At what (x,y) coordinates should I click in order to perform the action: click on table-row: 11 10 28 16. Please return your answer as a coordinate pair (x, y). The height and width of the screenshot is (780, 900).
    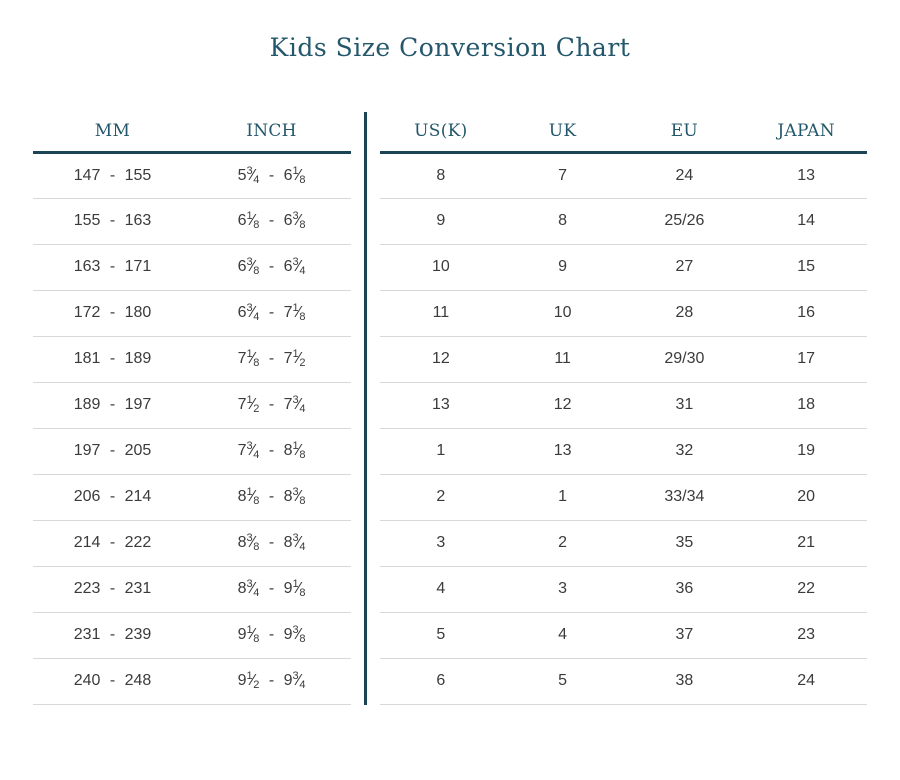
    Looking at the image, I should click on (623, 313).